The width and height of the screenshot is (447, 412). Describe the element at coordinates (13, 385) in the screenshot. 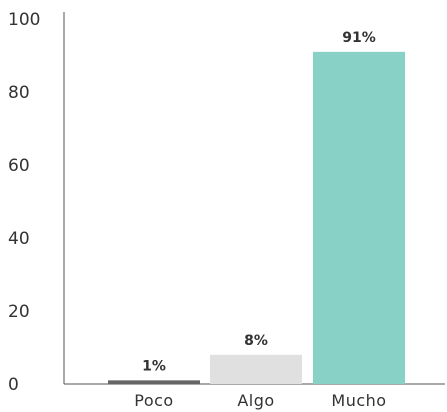

I see `y-tick-label: 0` at that location.